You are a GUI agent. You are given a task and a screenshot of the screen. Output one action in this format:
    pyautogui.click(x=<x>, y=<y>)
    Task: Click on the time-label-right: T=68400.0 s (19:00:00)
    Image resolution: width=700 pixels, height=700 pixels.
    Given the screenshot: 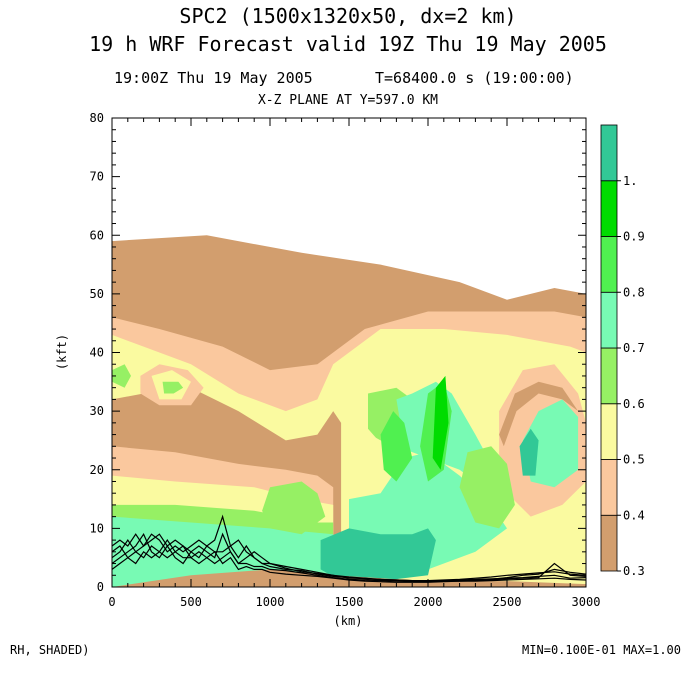 What is the action you would take?
    pyautogui.click(x=474, y=78)
    